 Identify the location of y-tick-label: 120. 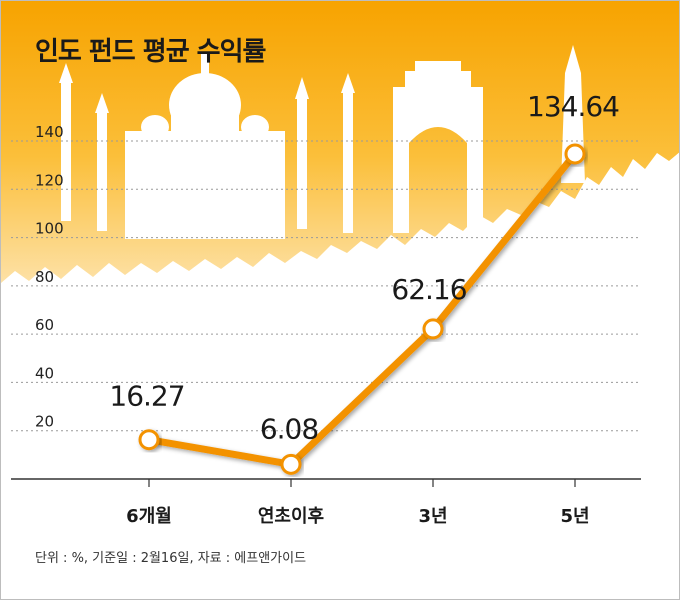
(49, 180).